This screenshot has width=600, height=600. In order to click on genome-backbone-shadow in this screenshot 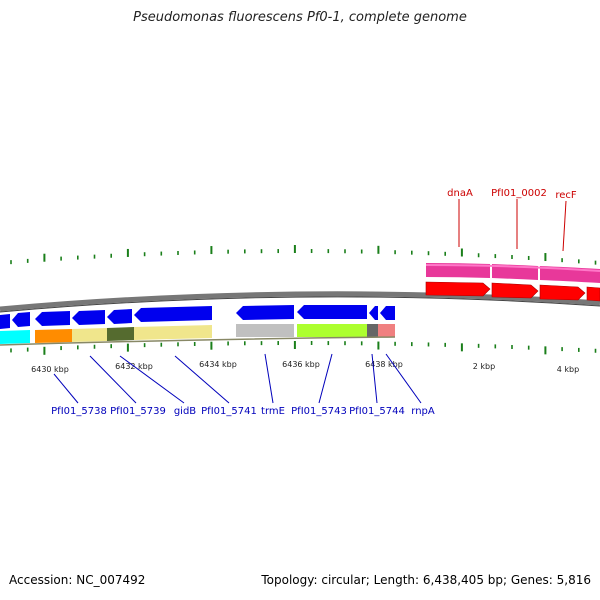, I will do `click(300, 304)`.